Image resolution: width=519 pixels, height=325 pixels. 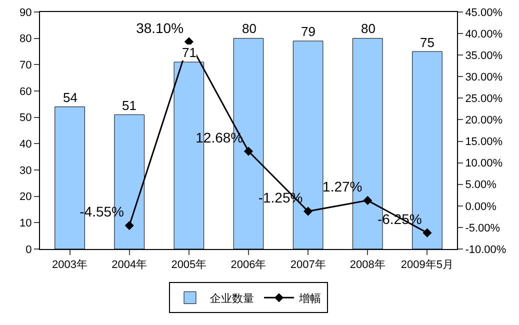 What do you see at coordinates (130, 265) in the screenshot?
I see `x-tick-label: 2004年` at bounding box center [130, 265].